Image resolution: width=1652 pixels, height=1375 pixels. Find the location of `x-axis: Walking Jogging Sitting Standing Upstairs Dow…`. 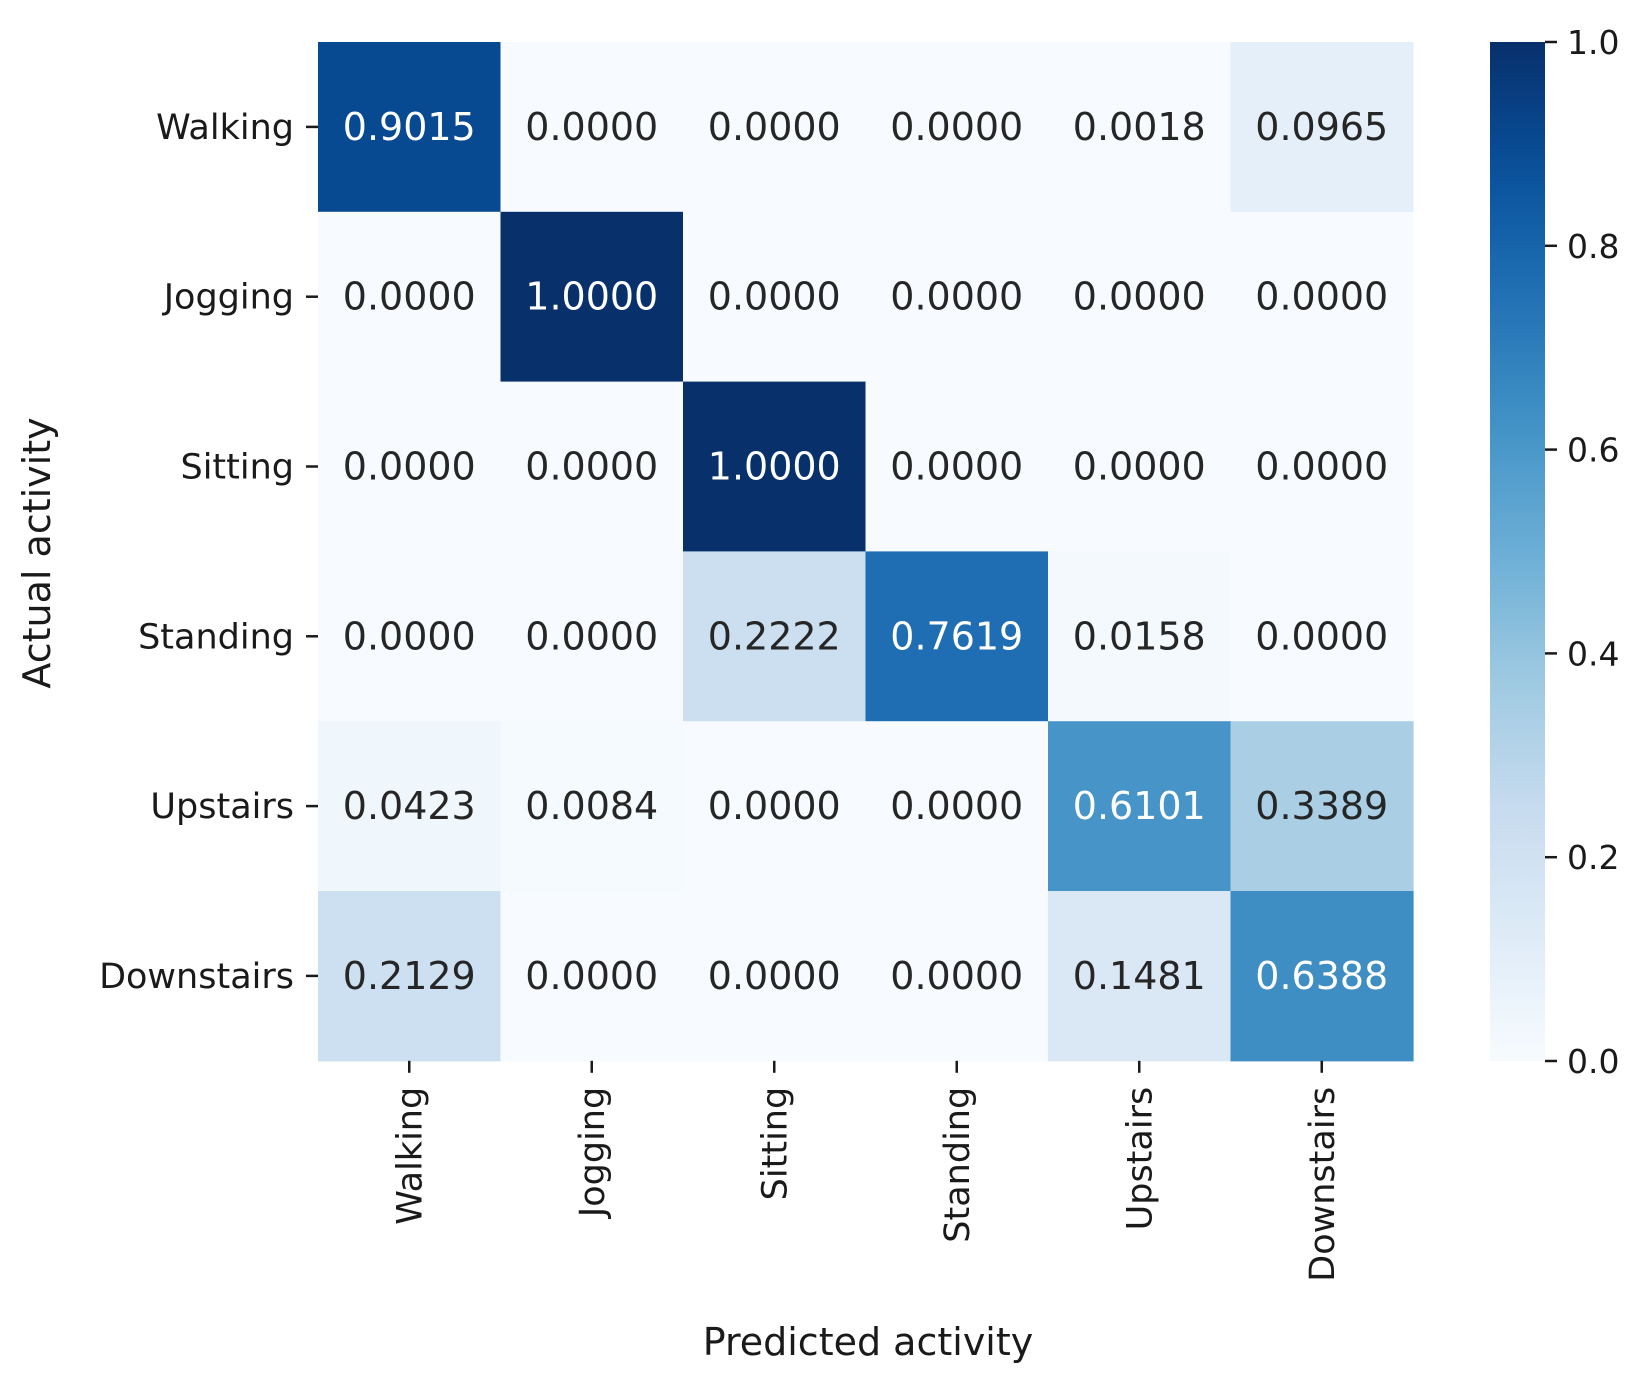

x-axis: Walking Jogging Sitting Standing Upstairs Dow… is located at coordinates (866, 1171).